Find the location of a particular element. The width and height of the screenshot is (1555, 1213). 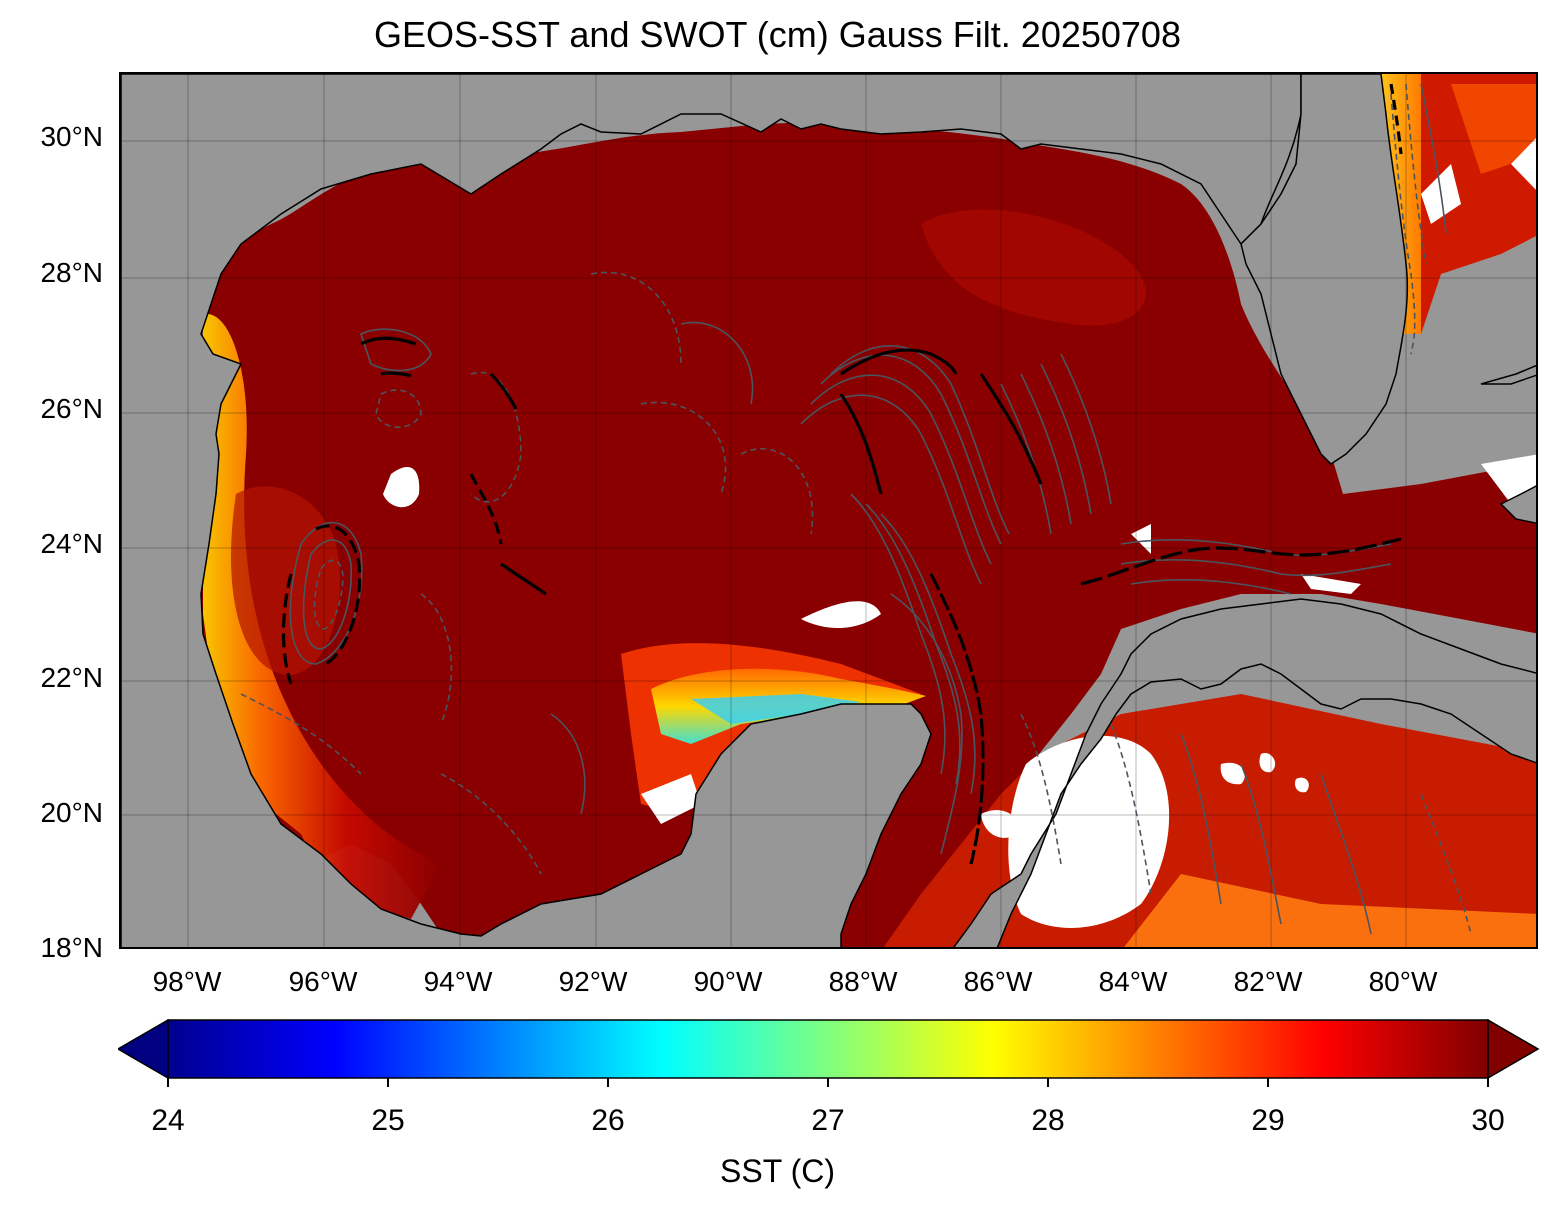

lon-label-82W: 82°W is located at coordinates (1268, 981).